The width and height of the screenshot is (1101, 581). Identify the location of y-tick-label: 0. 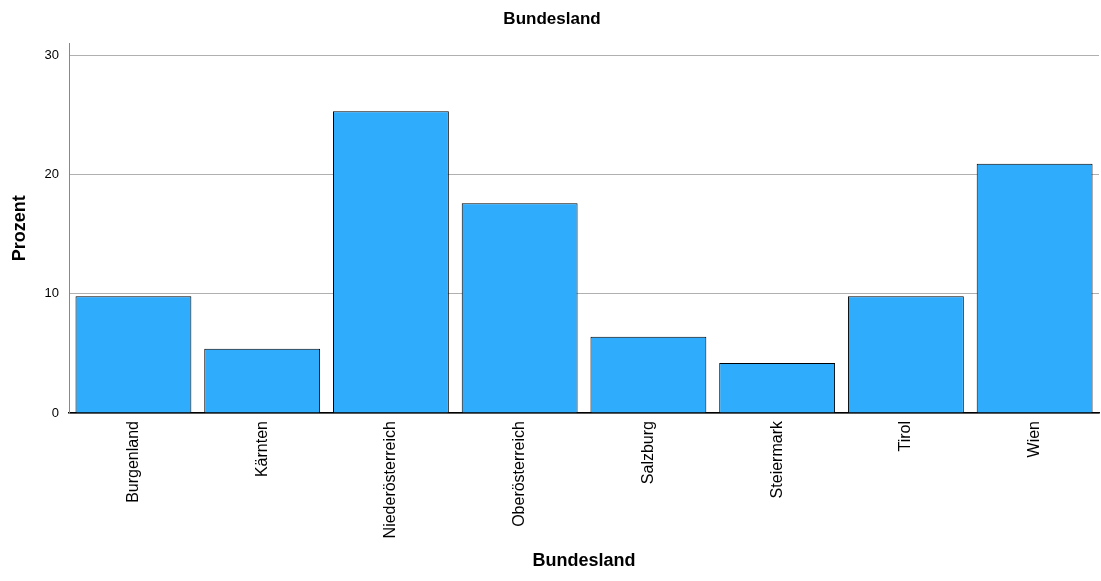
(55, 412).